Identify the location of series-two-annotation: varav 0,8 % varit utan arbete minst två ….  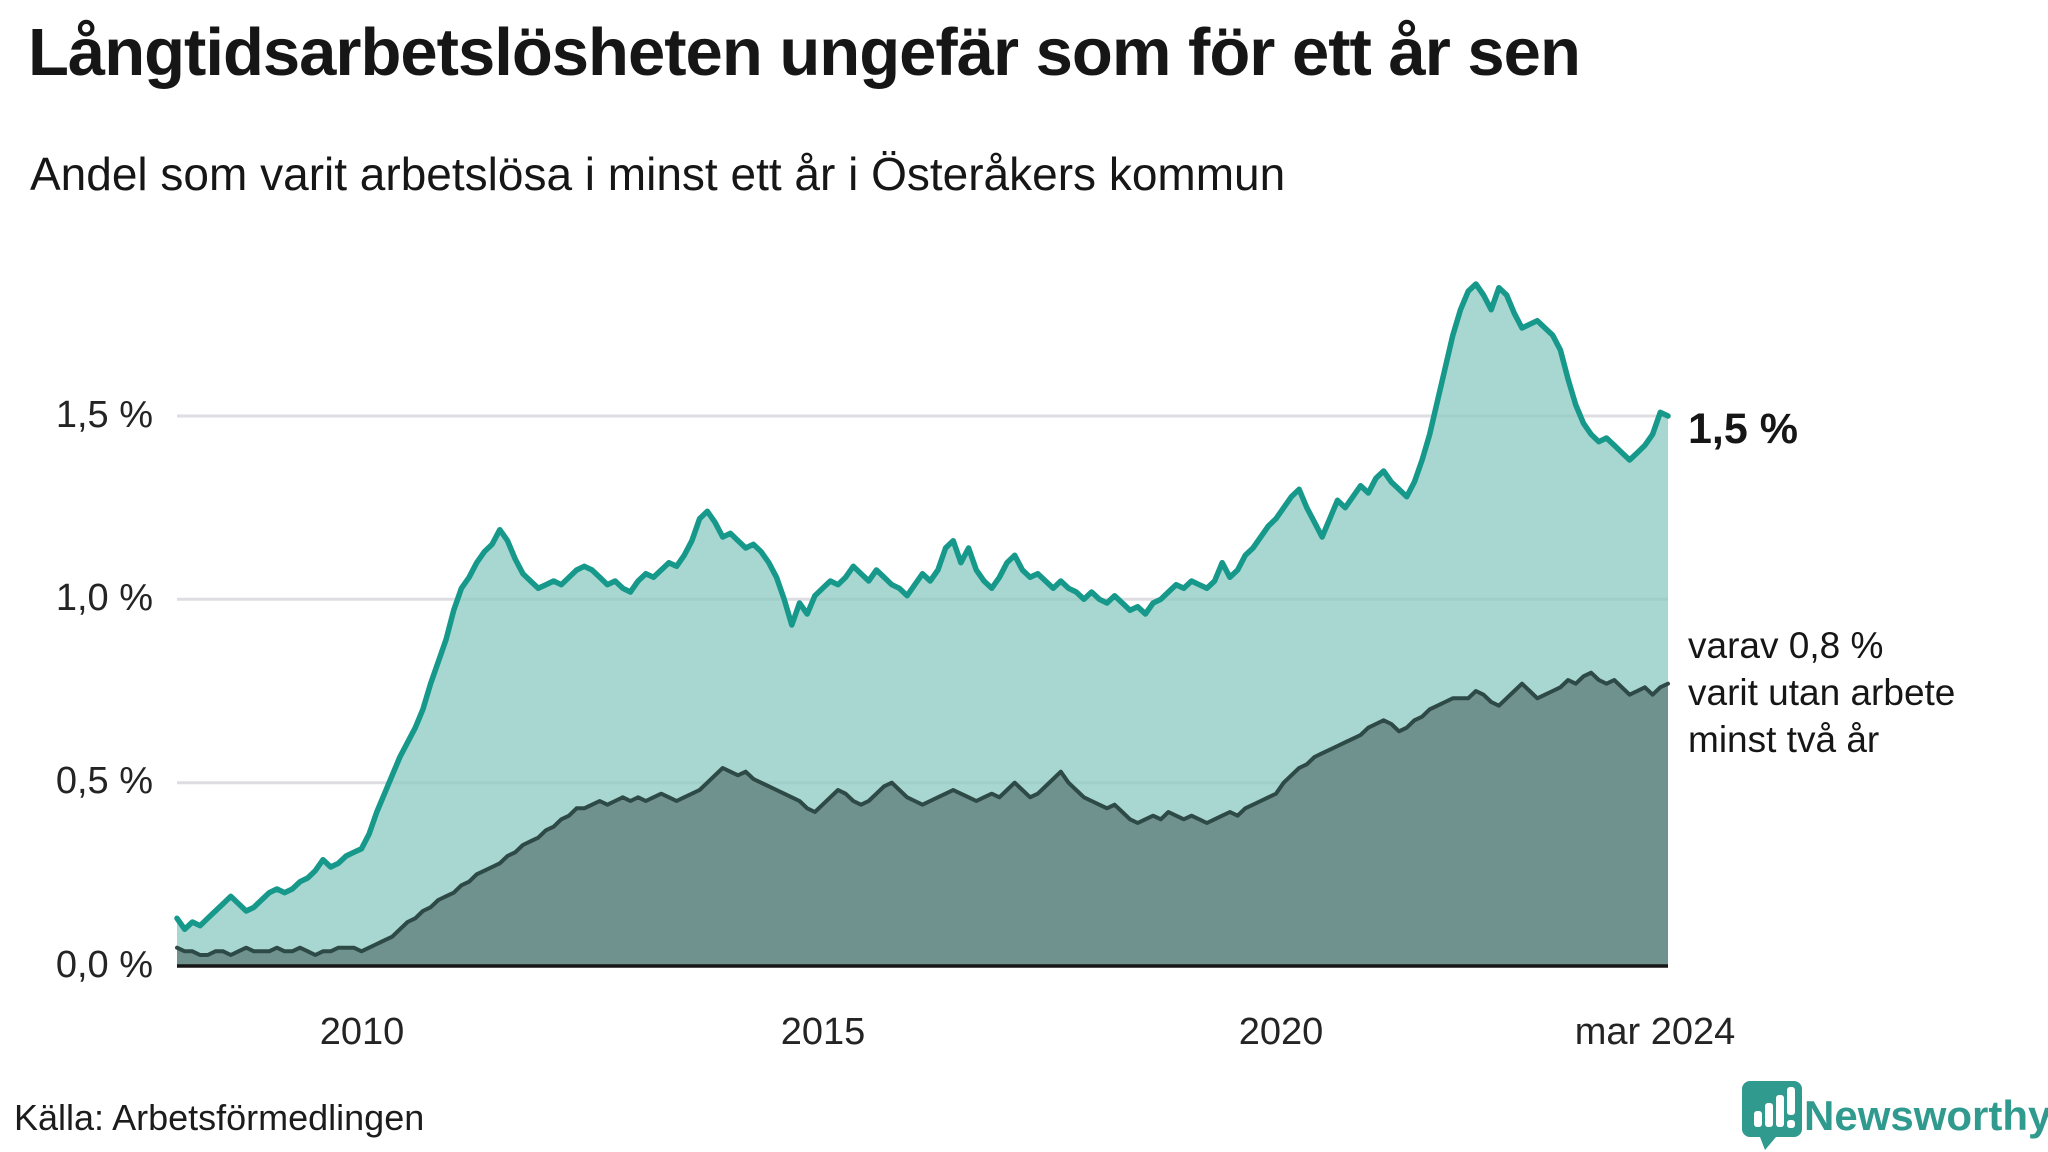
(1821, 692).